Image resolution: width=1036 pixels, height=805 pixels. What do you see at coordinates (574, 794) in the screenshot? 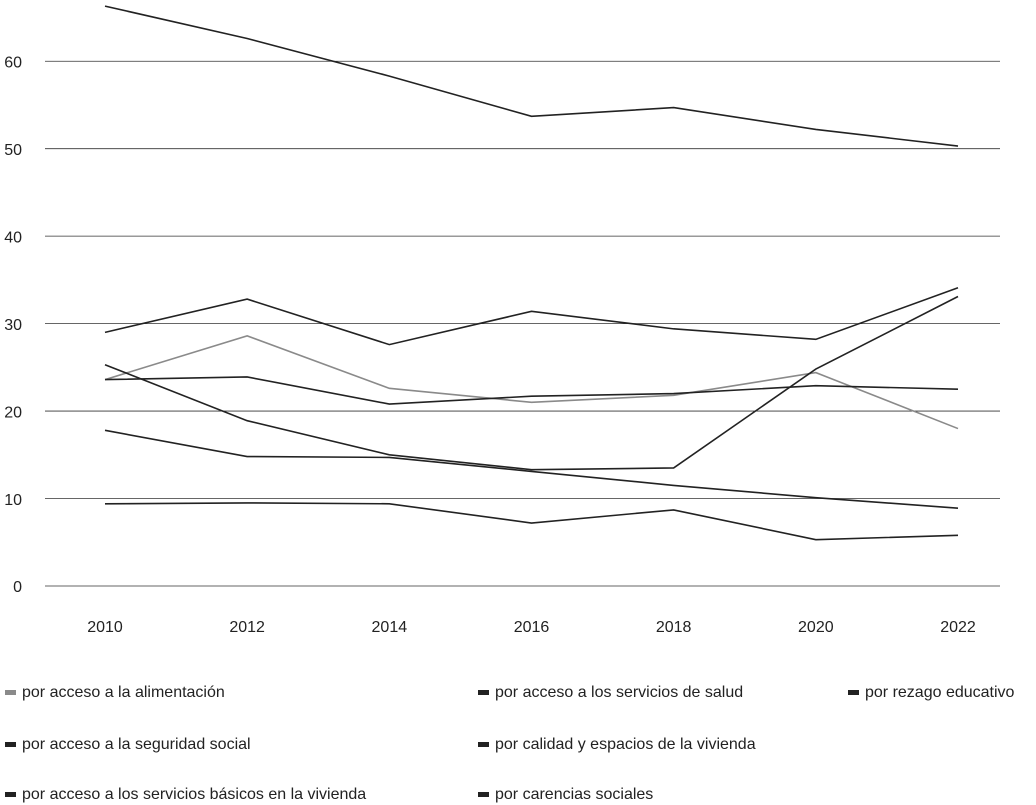
I see `legend-label: por carencias sociales` at bounding box center [574, 794].